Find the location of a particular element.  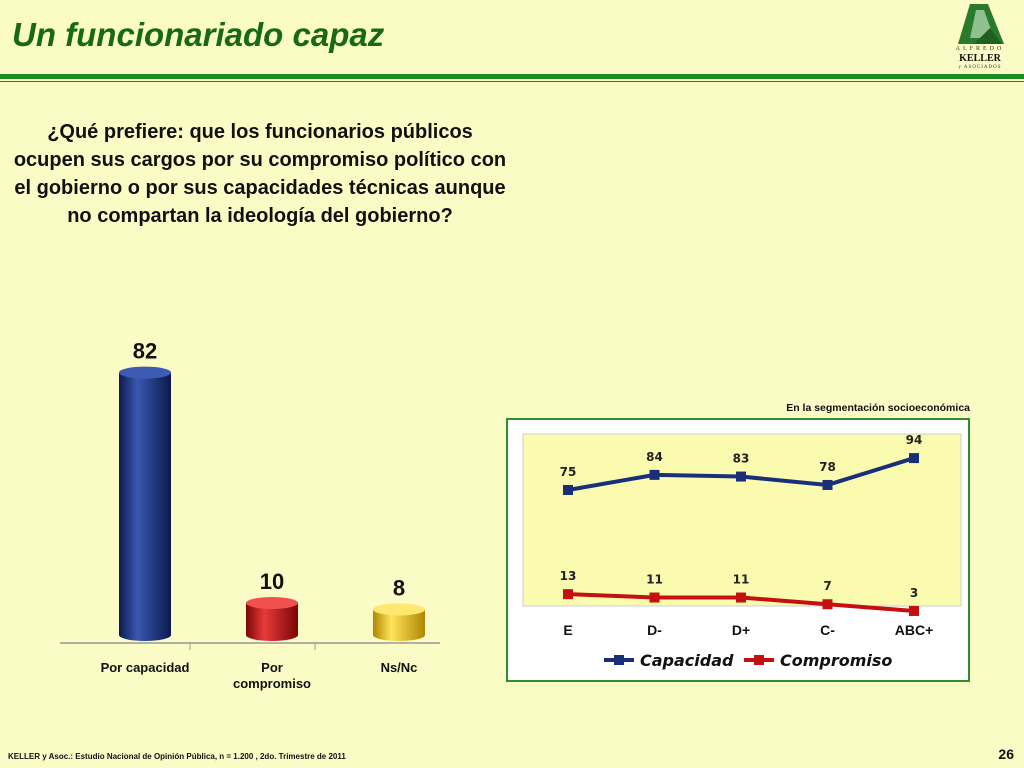

logo-a-icon is located at coordinates (981, 24).